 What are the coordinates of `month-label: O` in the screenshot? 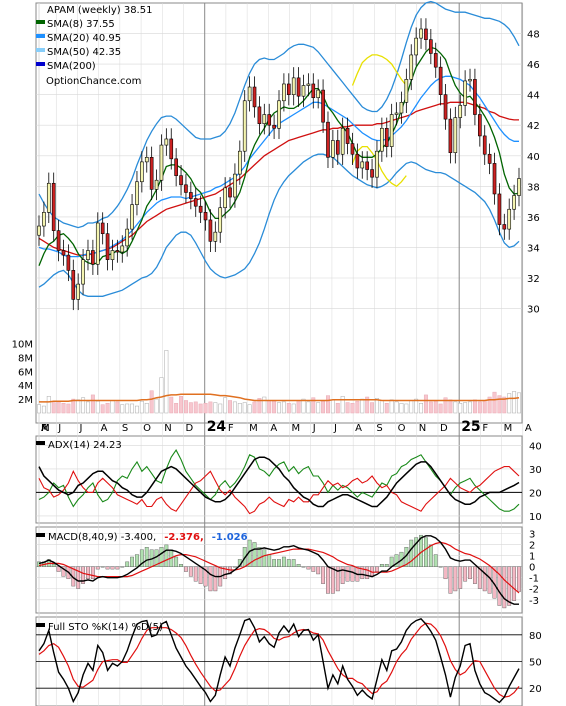 It's located at (402, 428).